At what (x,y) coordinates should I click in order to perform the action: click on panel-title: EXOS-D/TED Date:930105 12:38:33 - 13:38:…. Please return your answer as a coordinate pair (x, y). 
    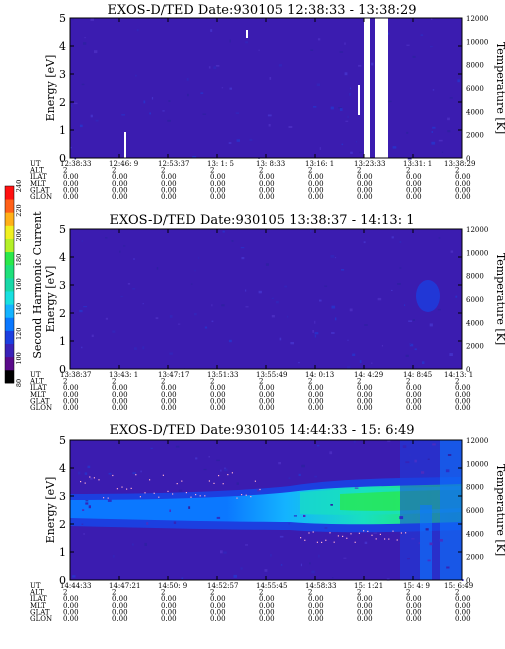
    Looking at the image, I should click on (261, 10).